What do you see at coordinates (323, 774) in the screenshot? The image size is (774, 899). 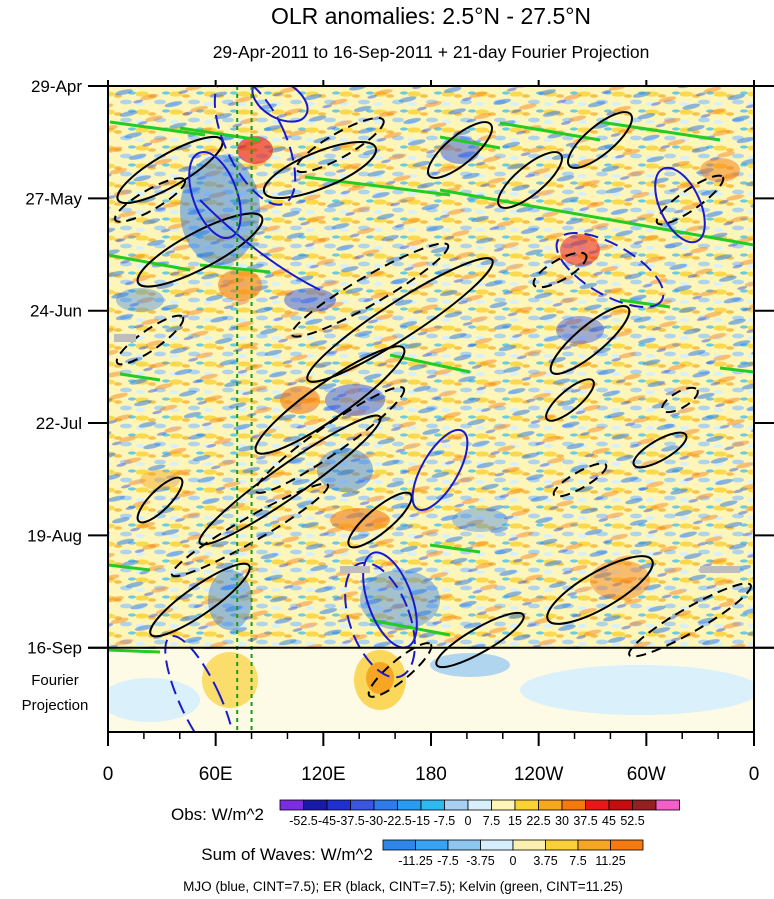 I see `x-tick-label: 120E` at bounding box center [323, 774].